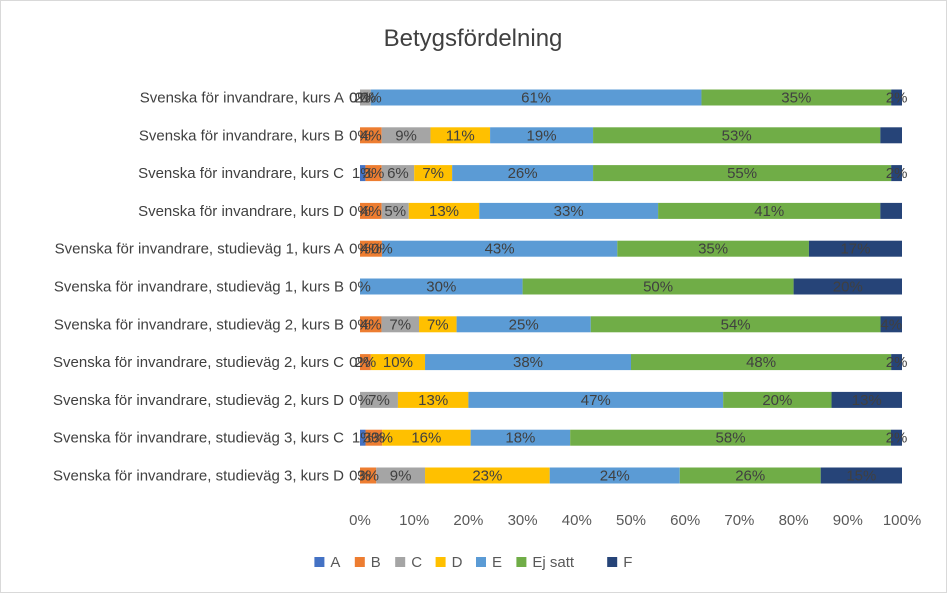  What do you see at coordinates (376, 562) in the screenshot?
I see `legend-label: B` at bounding box center [376, 562].